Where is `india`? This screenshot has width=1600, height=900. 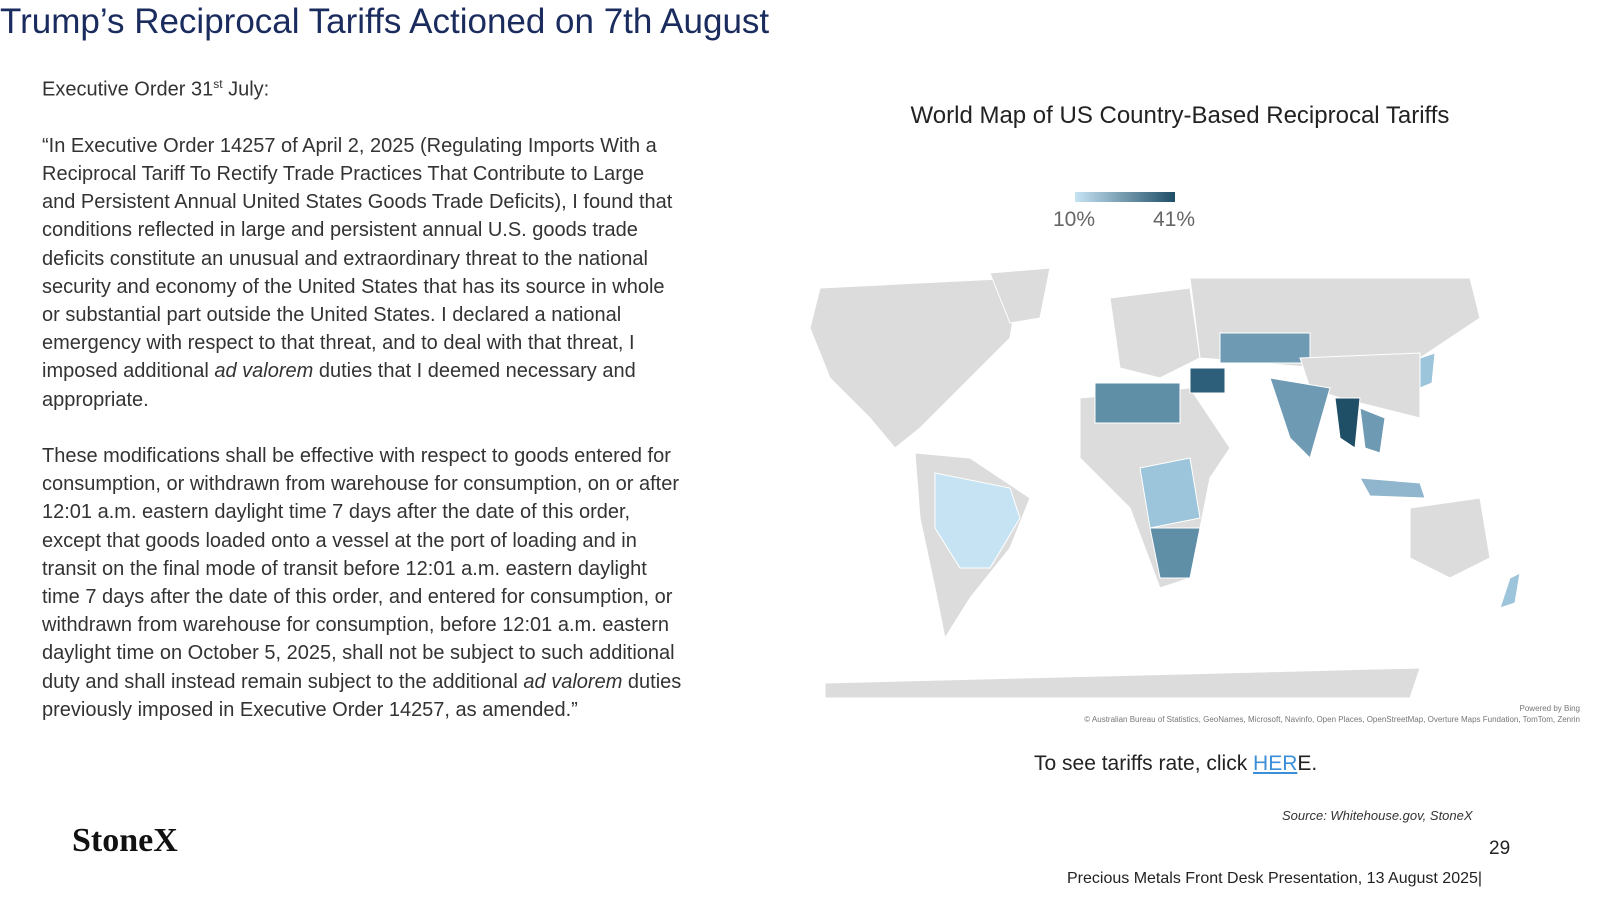 india is located at coordinates (1300, 418).